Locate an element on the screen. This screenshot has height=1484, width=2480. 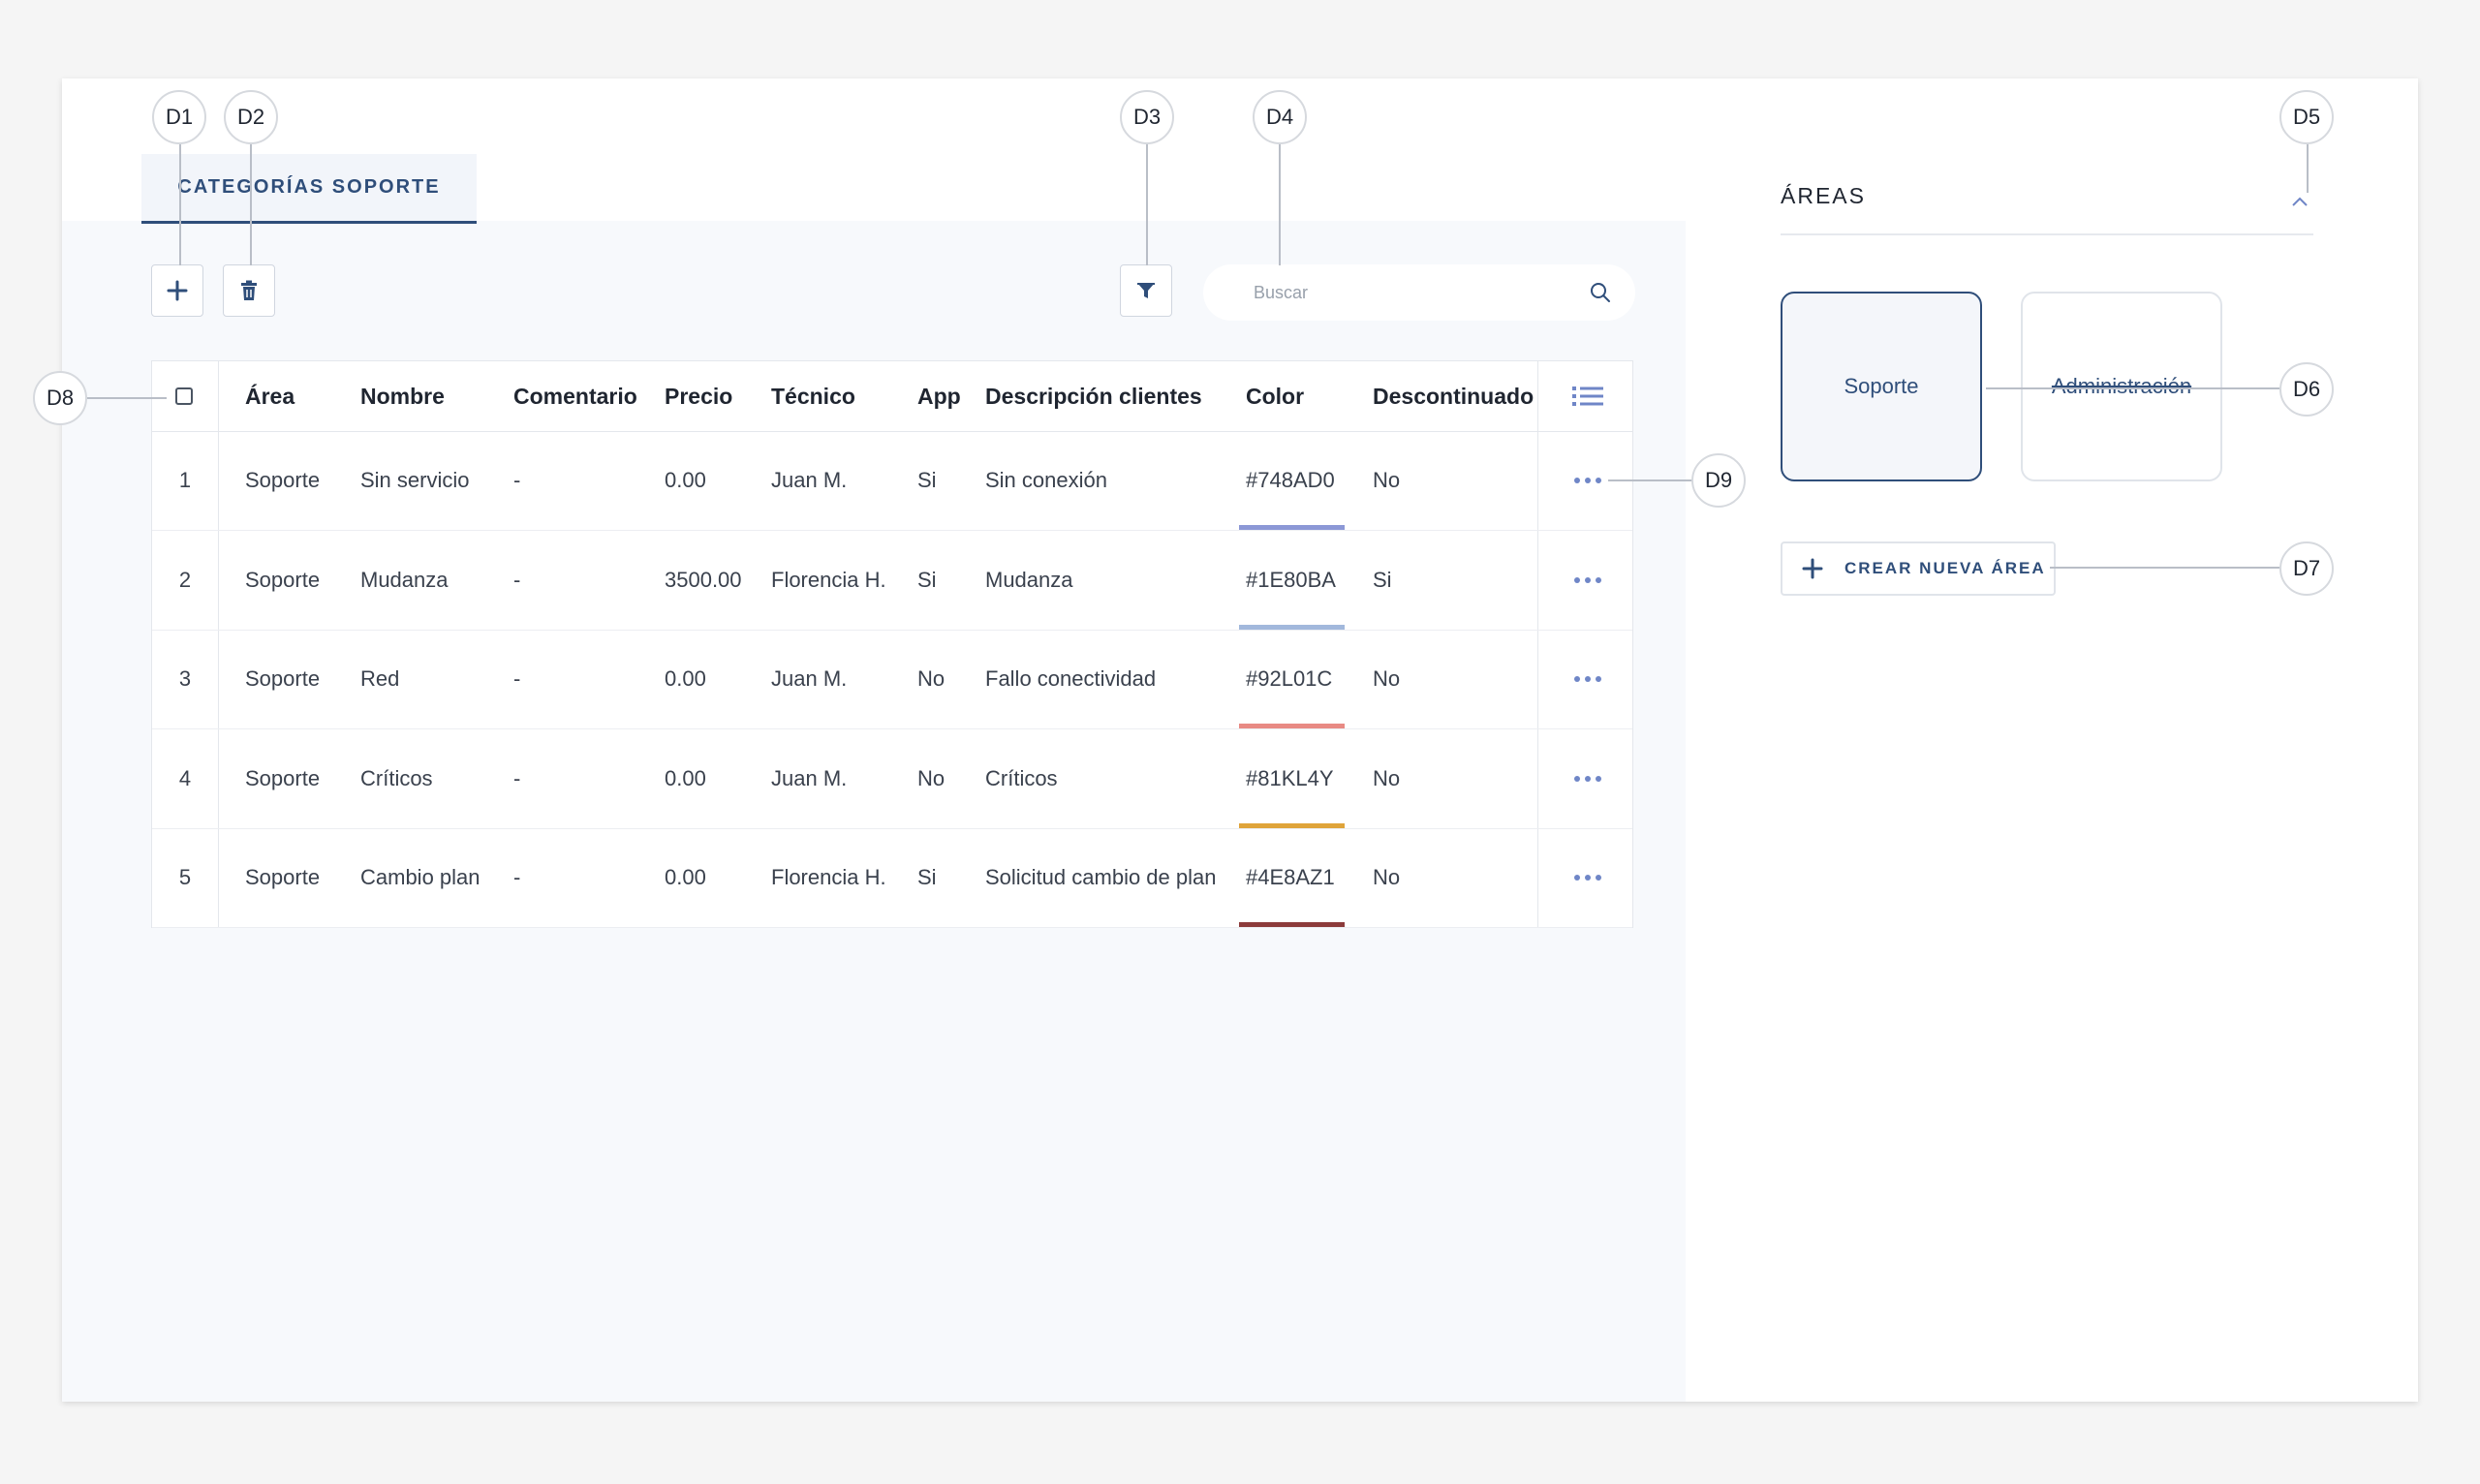
create-area-label: CREAR NUEVA ÁREA is located at coordinates (1945, 568).